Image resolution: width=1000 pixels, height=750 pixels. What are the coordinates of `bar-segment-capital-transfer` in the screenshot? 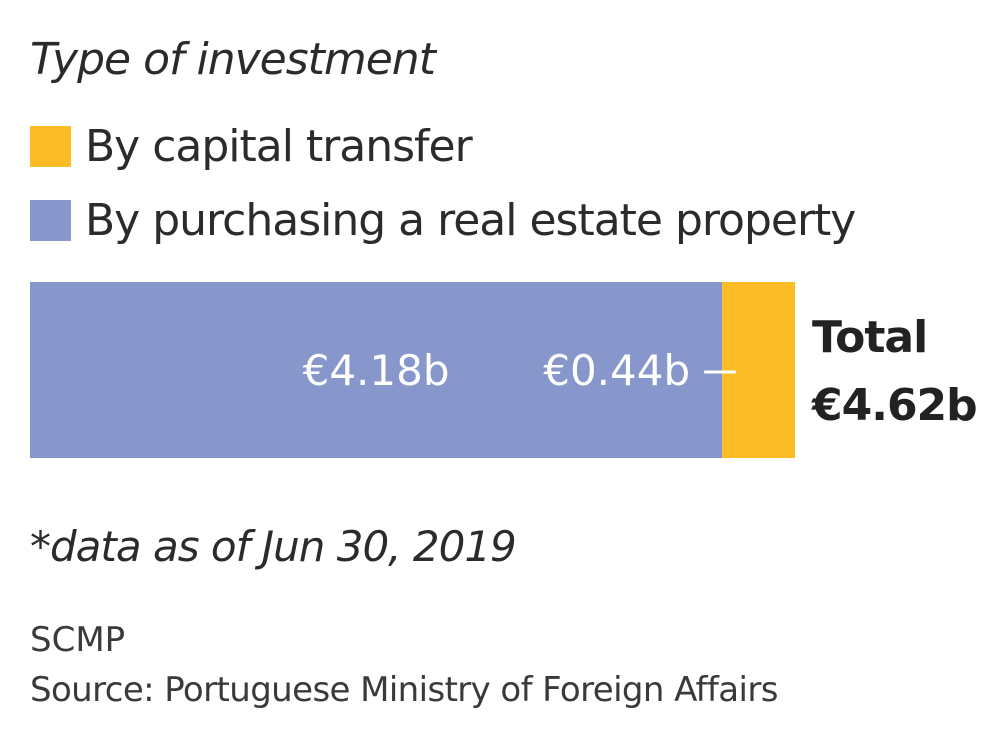 It's located at (758, 370).